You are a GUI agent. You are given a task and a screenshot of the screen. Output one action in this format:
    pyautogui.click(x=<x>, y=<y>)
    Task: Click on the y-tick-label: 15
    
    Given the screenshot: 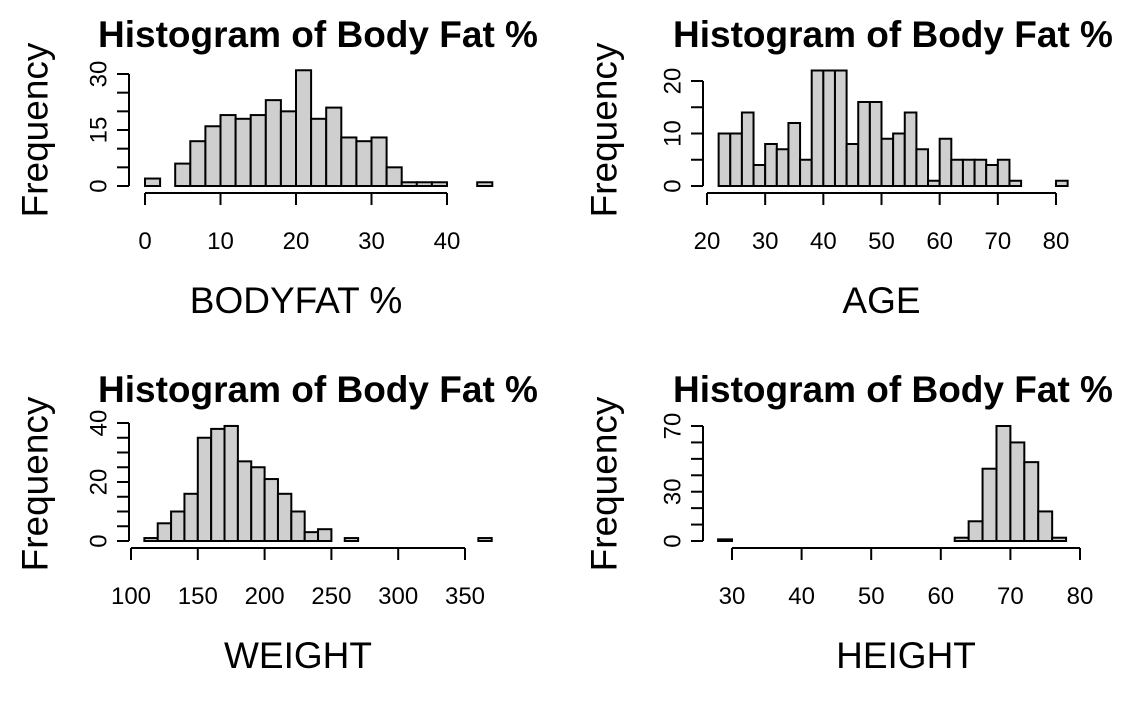 What is the action you would take?
    pyautogui.click(x=99, y=130)
    